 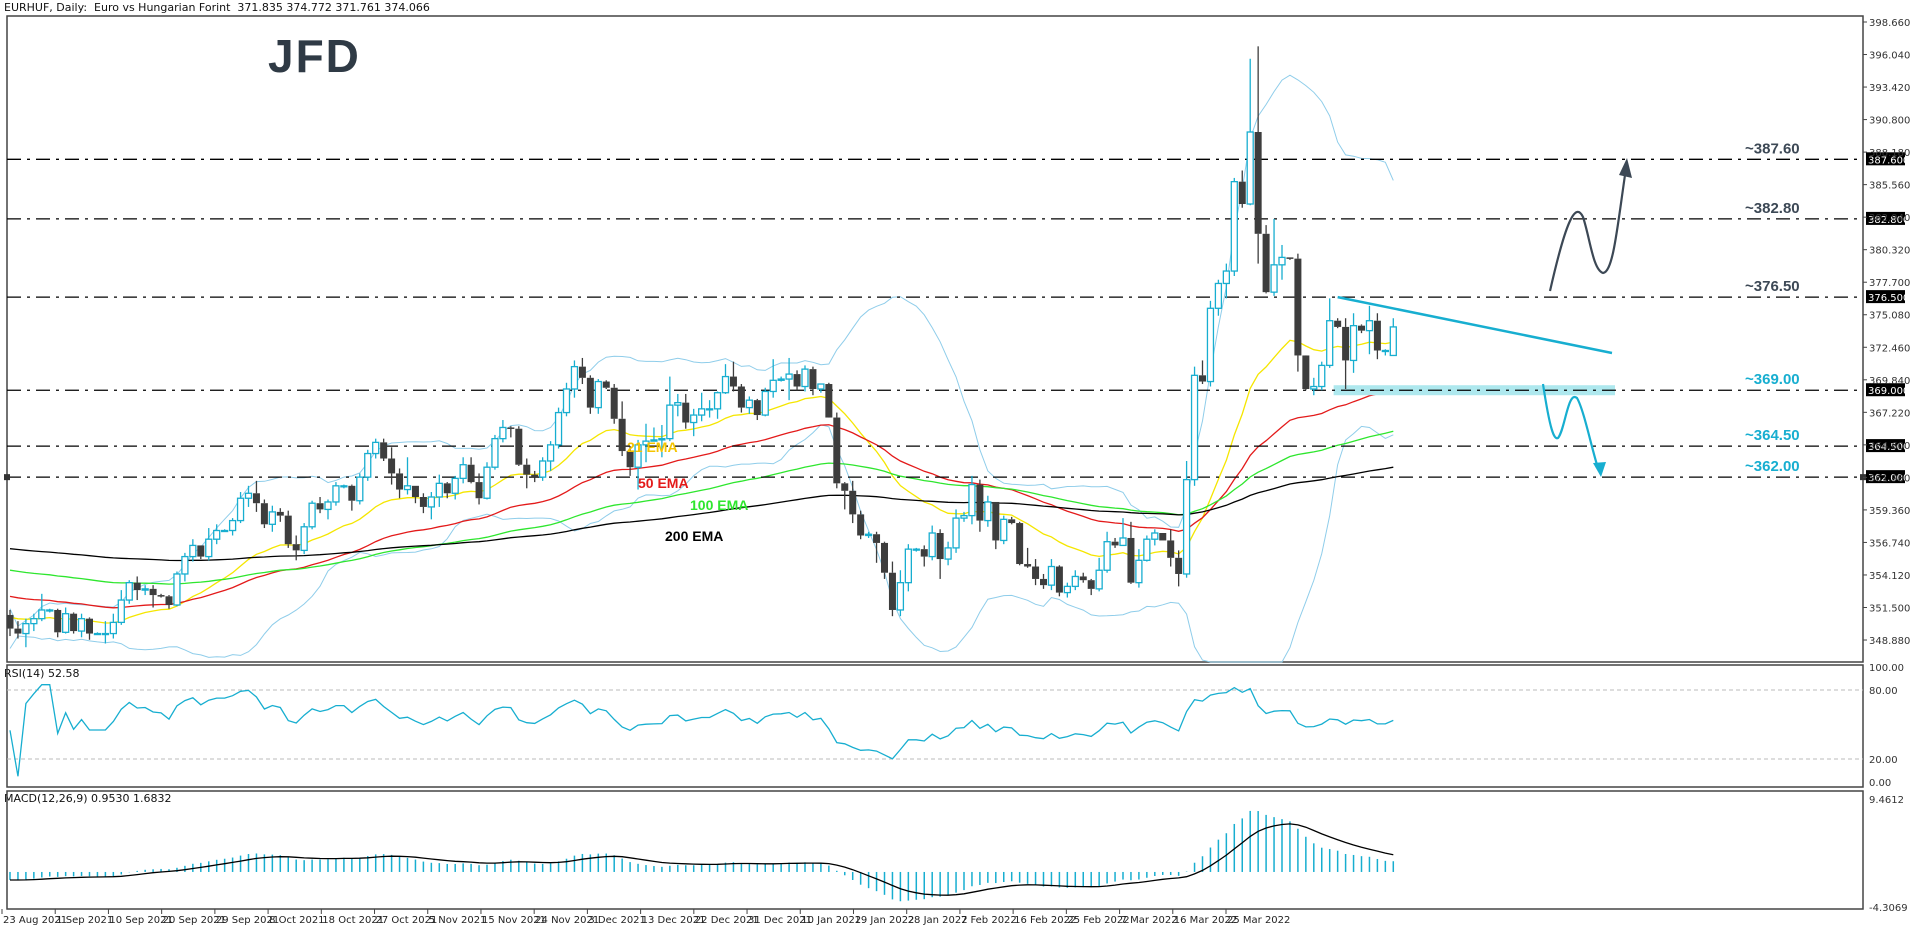 What do you see at coordinates (1570, 426) in the screenshot?
I see `bearish-scenario-arrow` at bounding box center [1570, 426].